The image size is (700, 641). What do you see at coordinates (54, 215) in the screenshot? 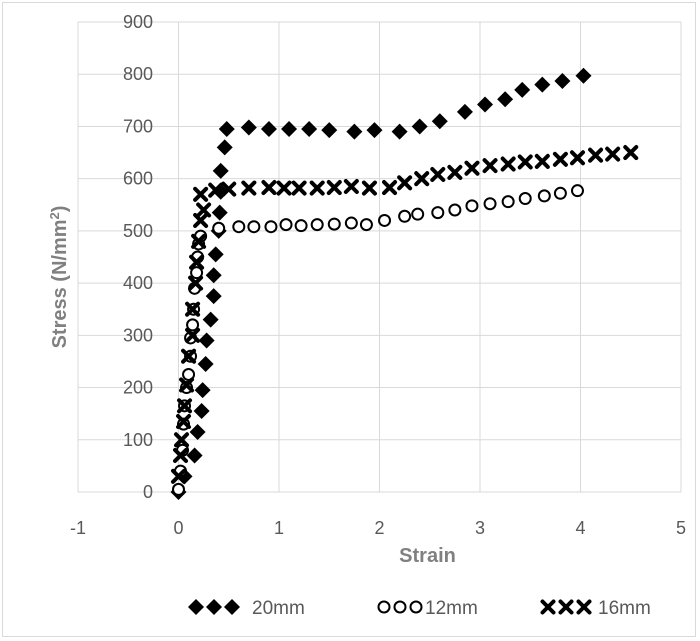
I see `y-axis-title-sup: 2` at bounding box center [54, 215].